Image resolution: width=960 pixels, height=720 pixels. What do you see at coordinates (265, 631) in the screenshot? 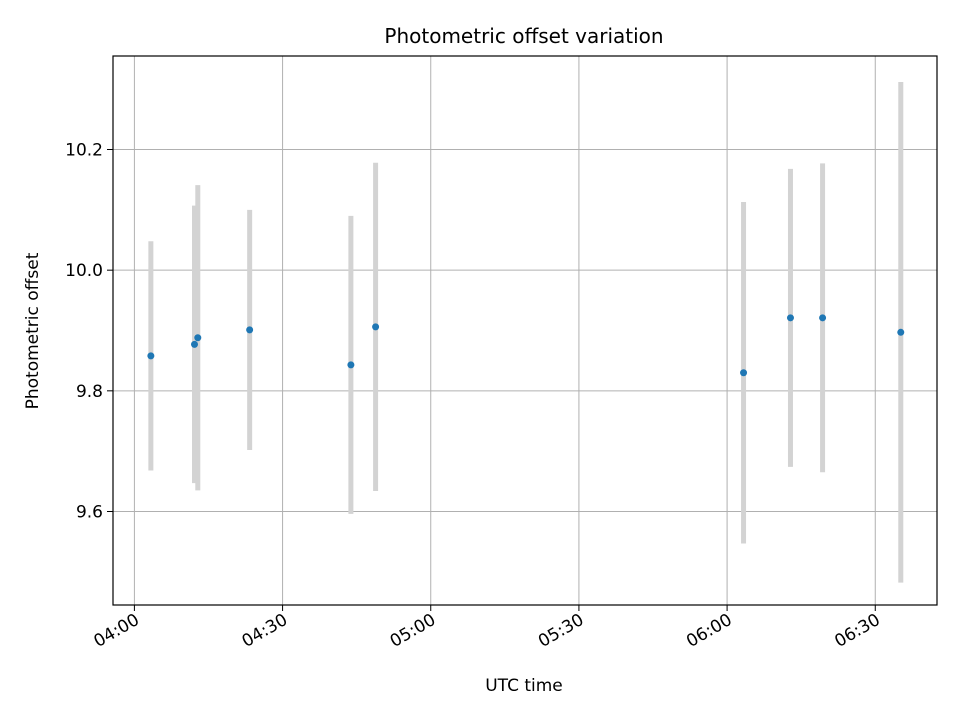
I see `x-tick-label: 04:30` at bounding box center [265, 631].